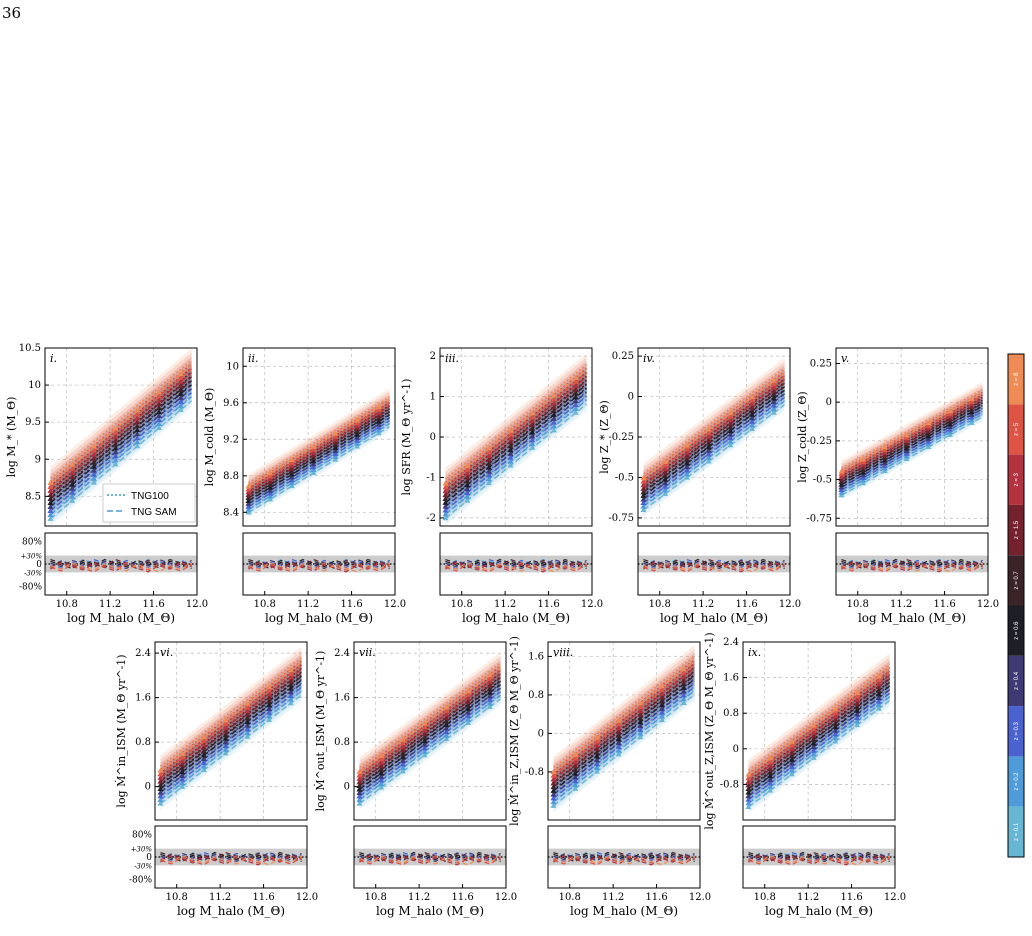 The image size is (1032, 936). I want to click on sam-line-z5, so click(430, 733).